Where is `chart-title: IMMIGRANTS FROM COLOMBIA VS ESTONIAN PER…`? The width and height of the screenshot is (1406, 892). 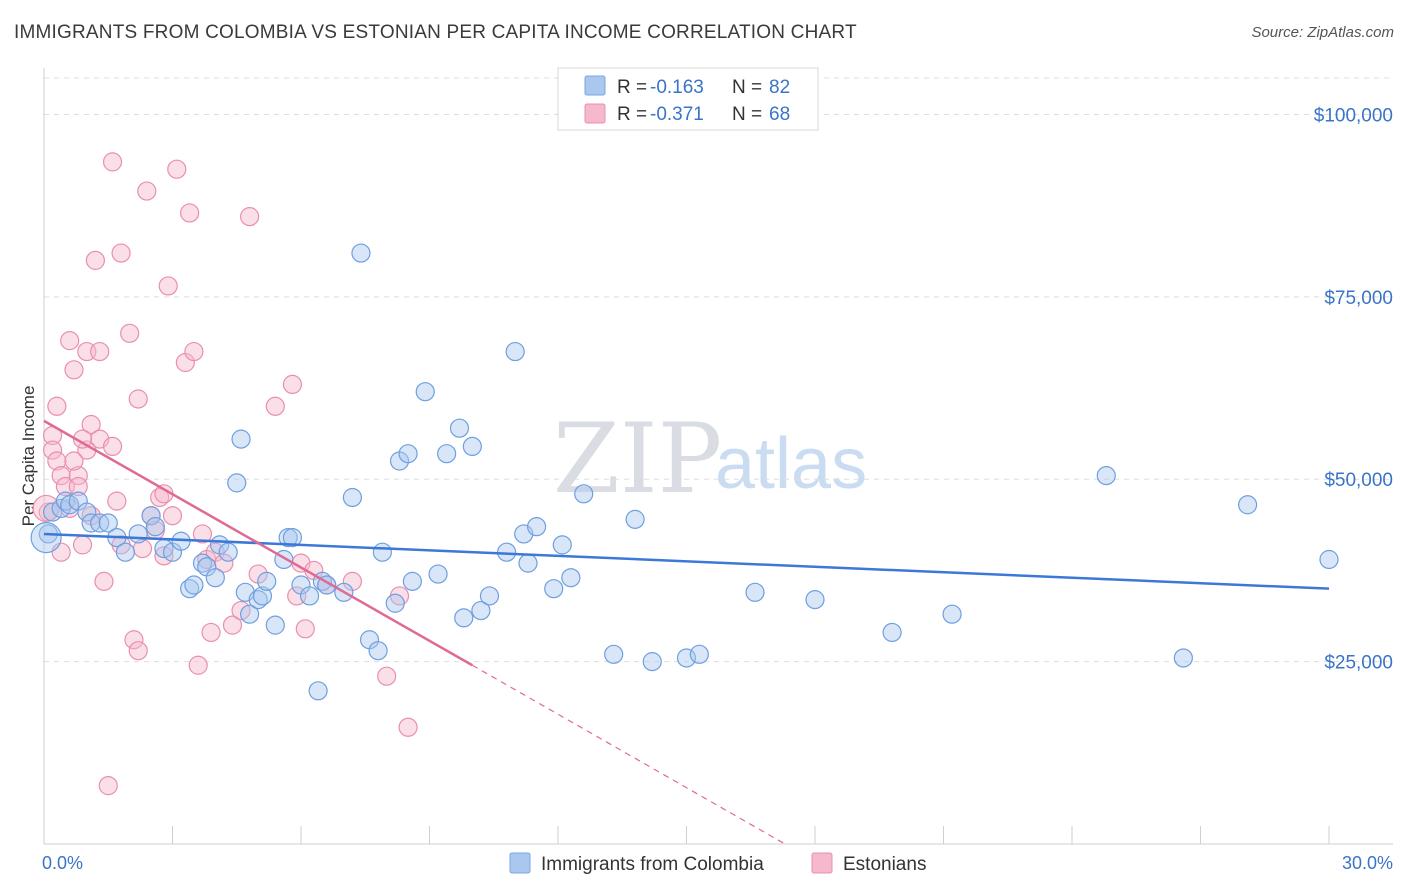
chart-title: IMMIGRANTS FROM COLOMBIA VS ESTONIAN PER… is located at coordinates (435, 32).